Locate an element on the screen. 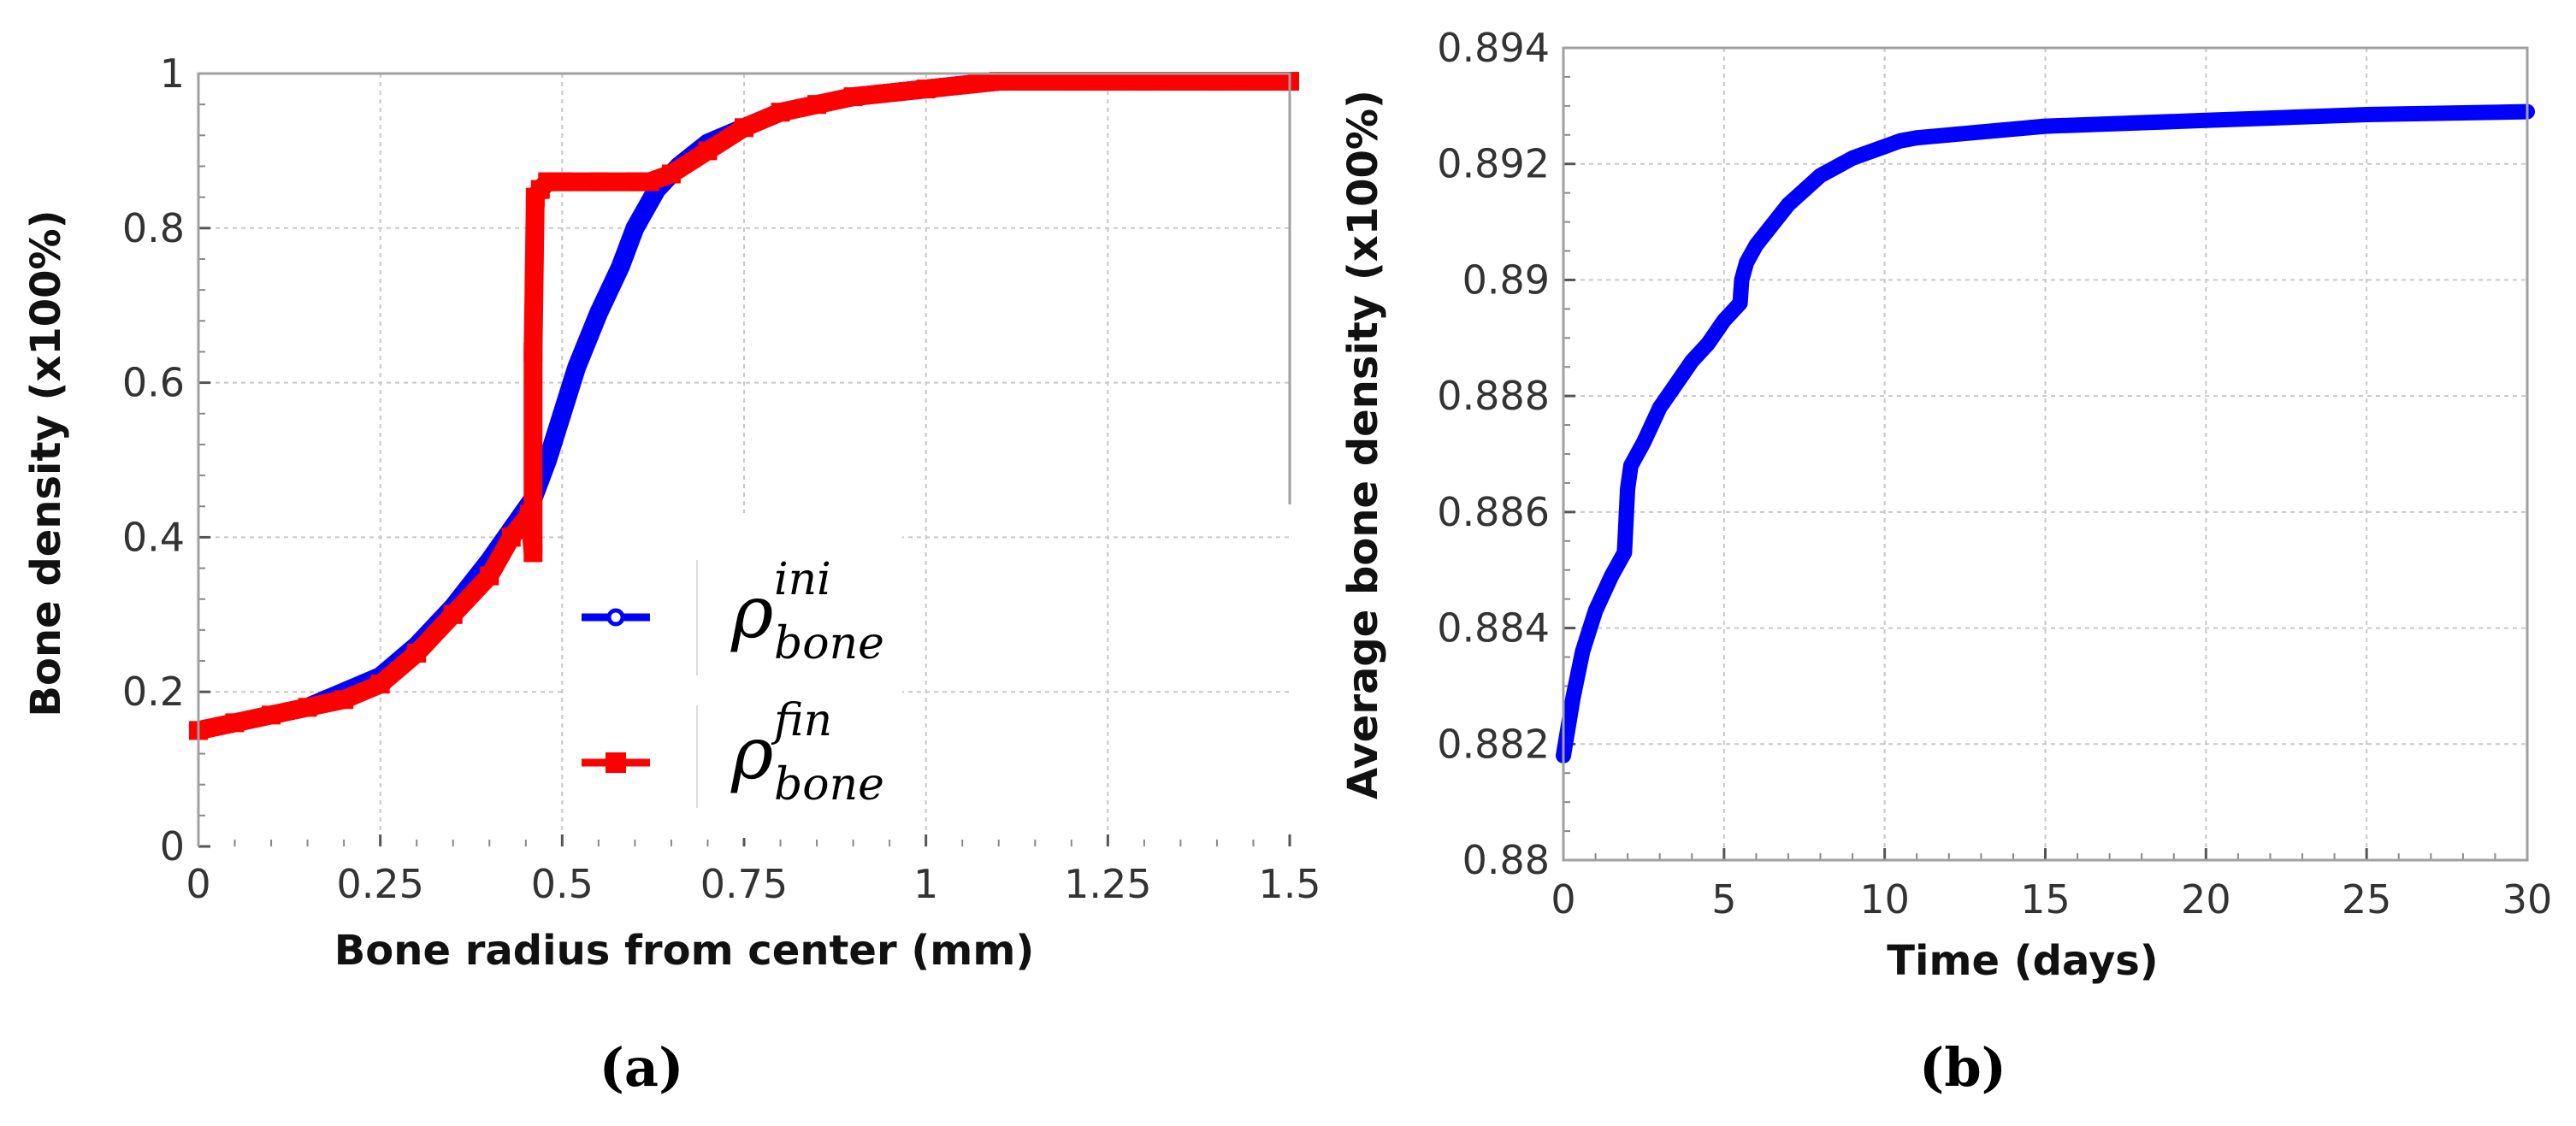 This screenshot has width=2576, height=1126. legend-ini-symbol: ρ is located at coordinates (751, 612).